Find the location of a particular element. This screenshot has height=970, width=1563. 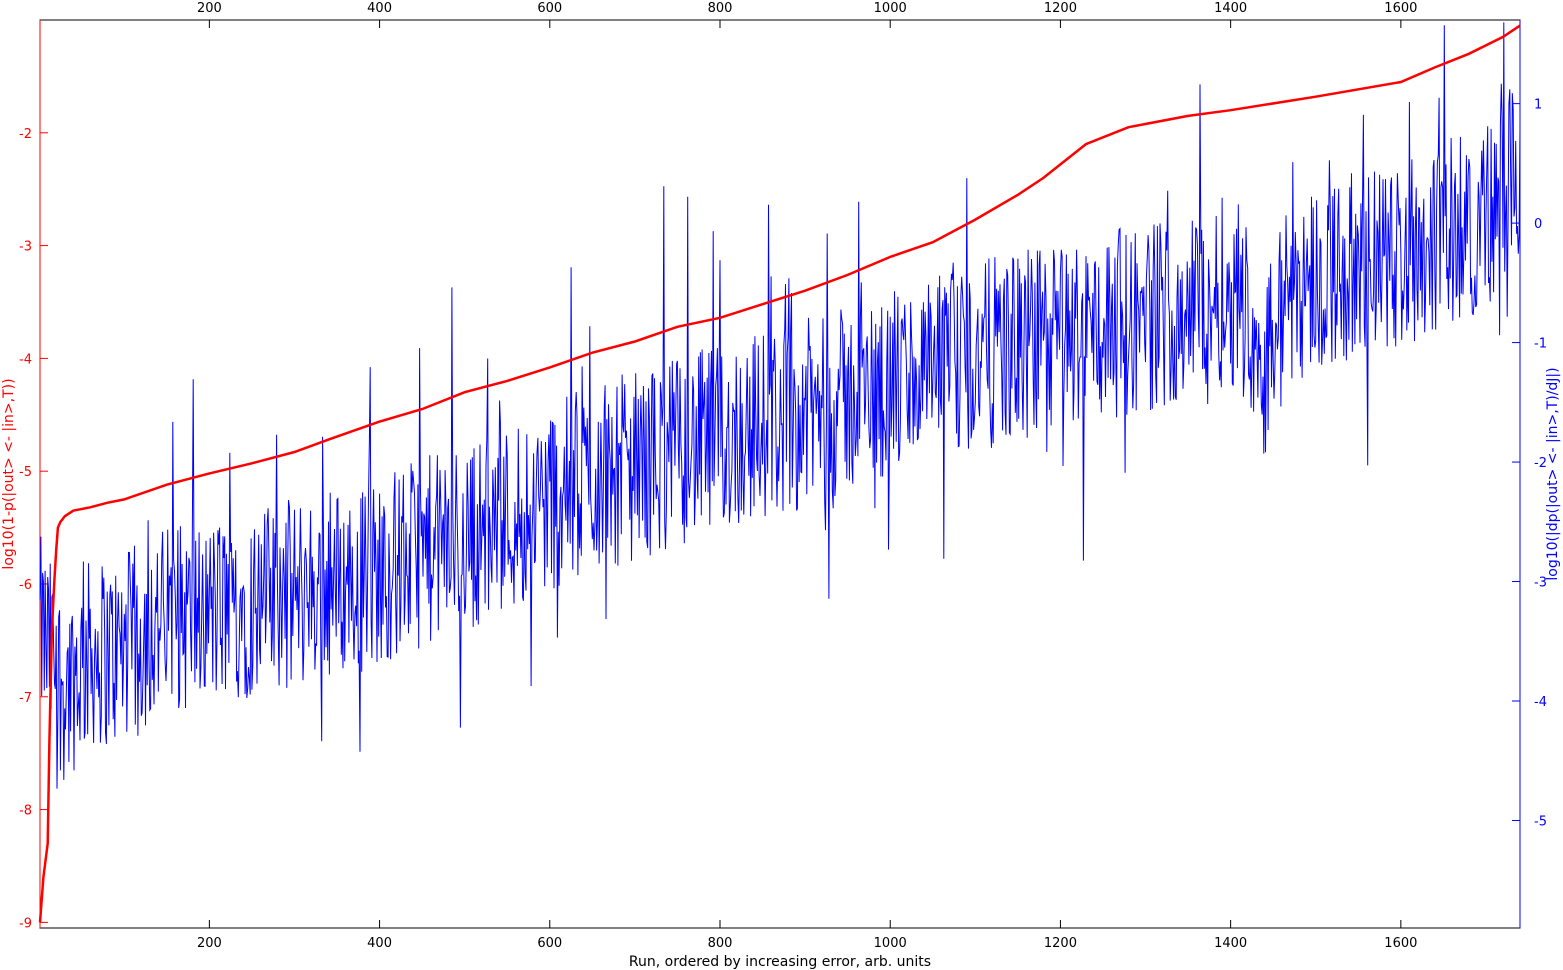

x-tick-label-top: 400 is located at coordinates (379, 8).